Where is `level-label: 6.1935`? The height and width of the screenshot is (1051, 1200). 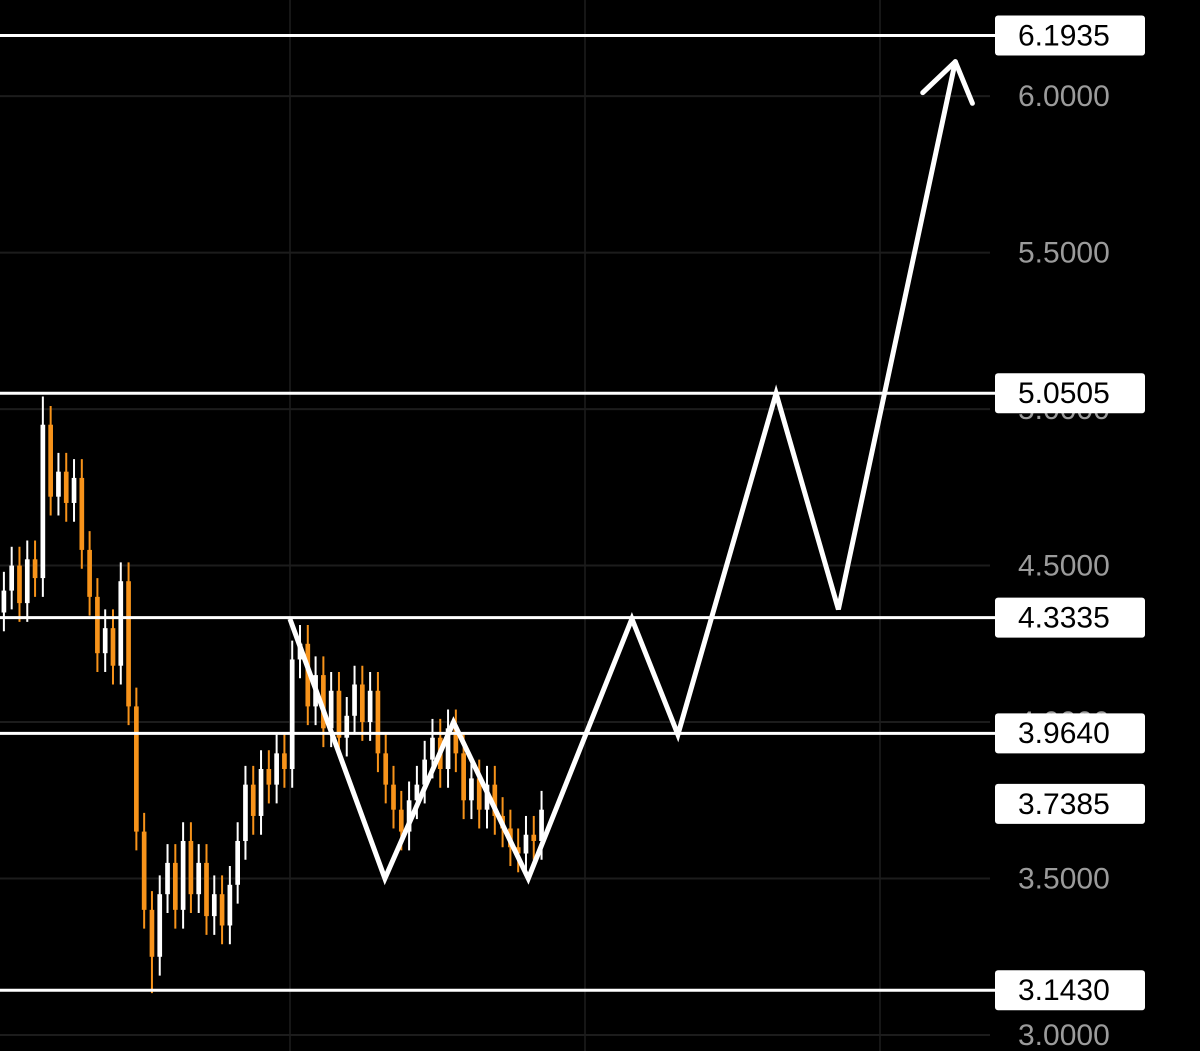 level-label: 6.1935 is located at coordinates (1064, 35).